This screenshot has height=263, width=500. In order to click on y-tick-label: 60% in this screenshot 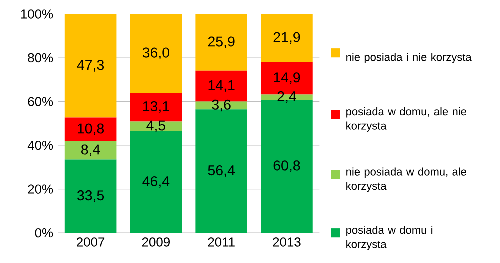, I will do `click(41, 101)`.